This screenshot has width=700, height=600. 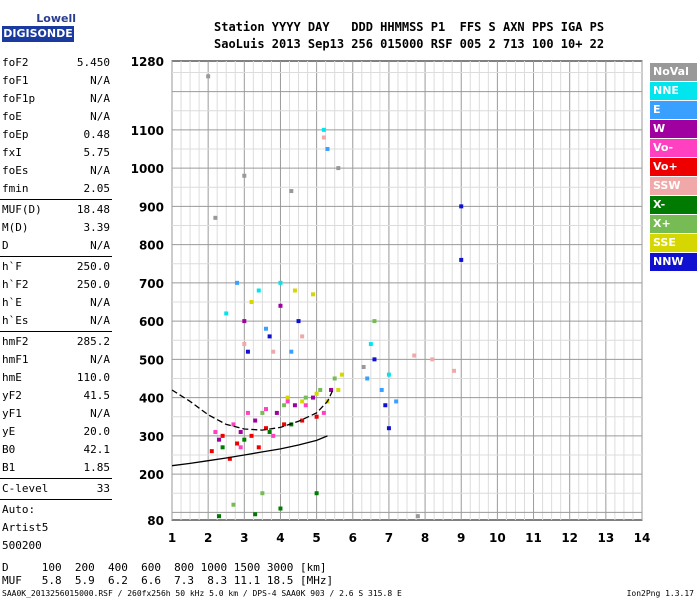 I want to click on param-value: 33, so click(x=103, y=488).